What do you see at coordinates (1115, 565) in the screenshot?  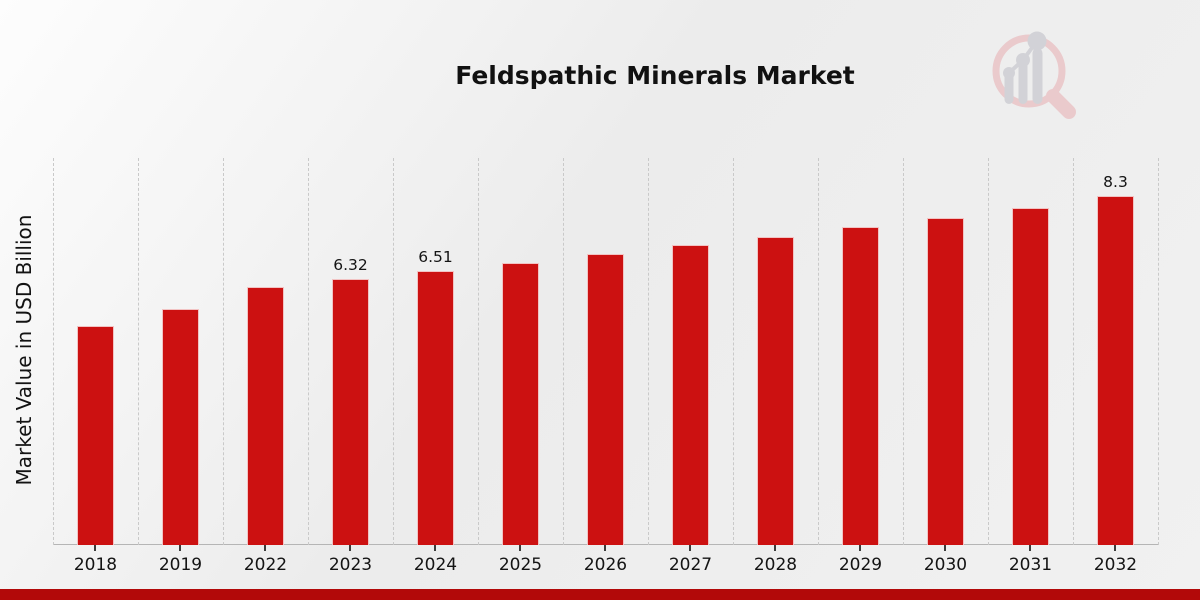 I see `x-axis-label-2032: 2032` at bounding box center [1115, 565].